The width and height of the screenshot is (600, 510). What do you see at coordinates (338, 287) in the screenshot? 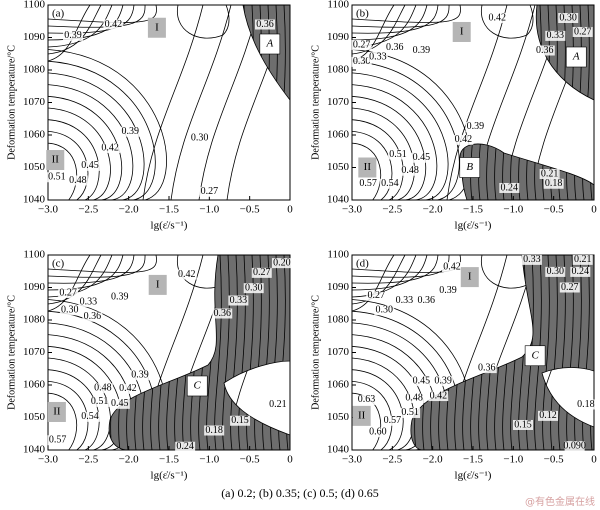
I see `y-tick-label: 1090` at bounding box center [338, 287].